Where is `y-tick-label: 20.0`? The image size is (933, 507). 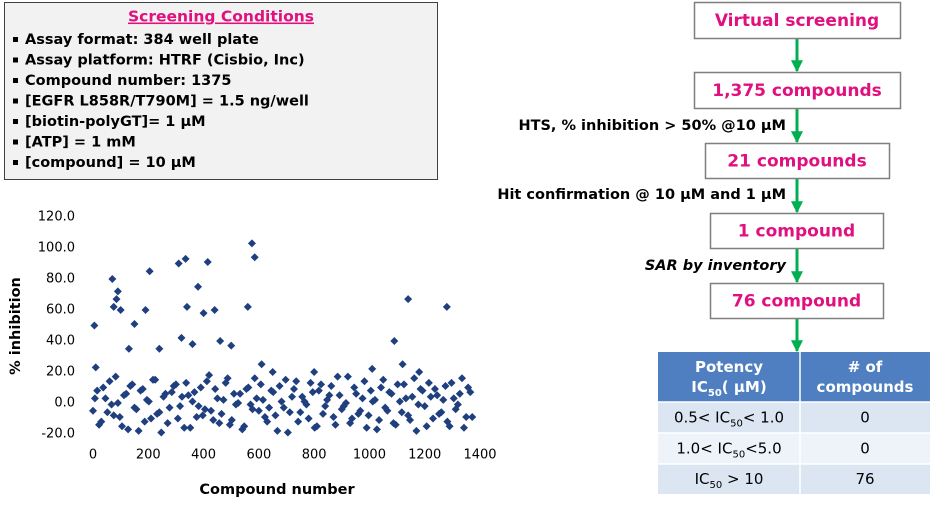 y-tick-label: 20.0 is located at coordinates (60, 372).